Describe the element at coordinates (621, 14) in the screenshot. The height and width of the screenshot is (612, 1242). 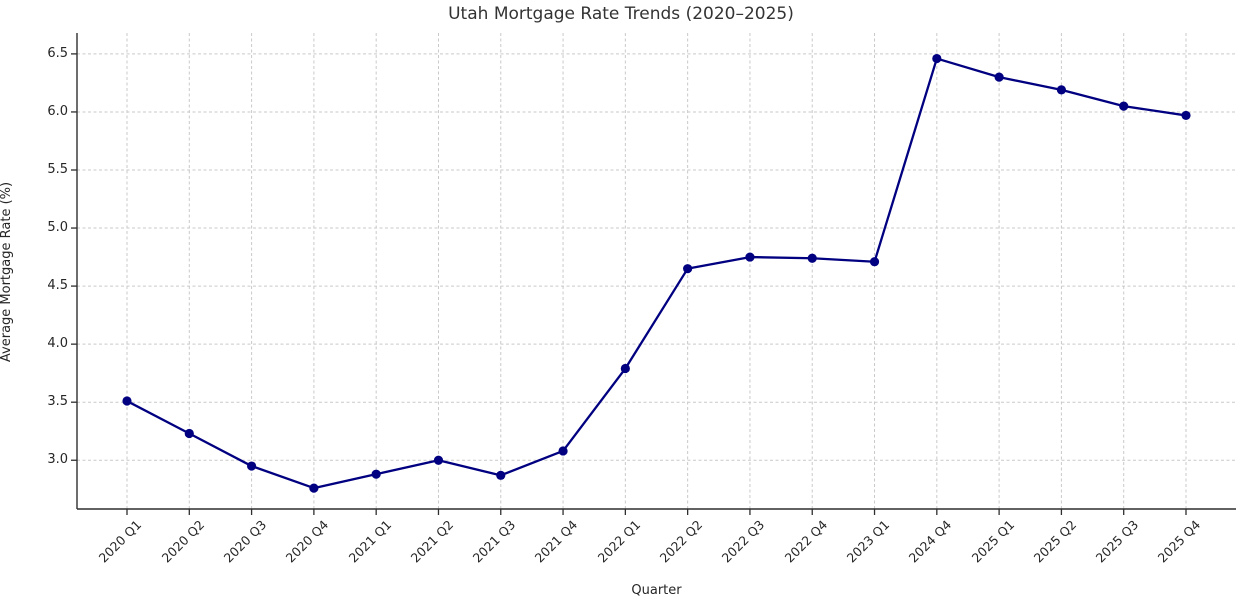
I see `chart-title: Utah Mortgage Rate Trends (2020–2025)` at that location.